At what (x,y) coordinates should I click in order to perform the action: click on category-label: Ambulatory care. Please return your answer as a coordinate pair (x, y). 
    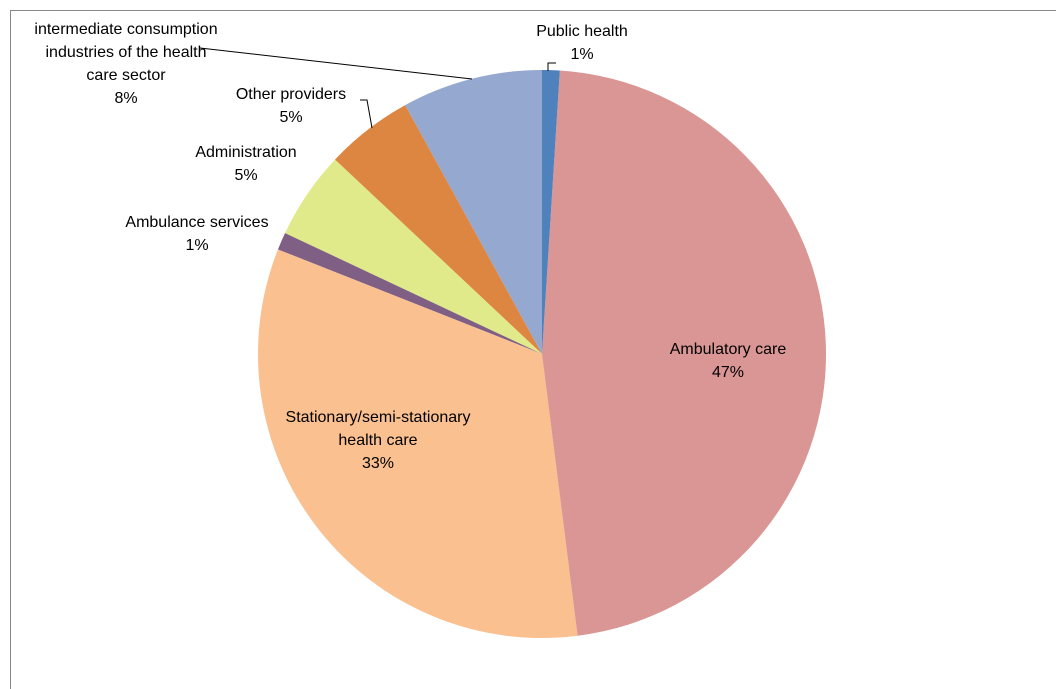
    Looking at the image, I should click on (728, 349).